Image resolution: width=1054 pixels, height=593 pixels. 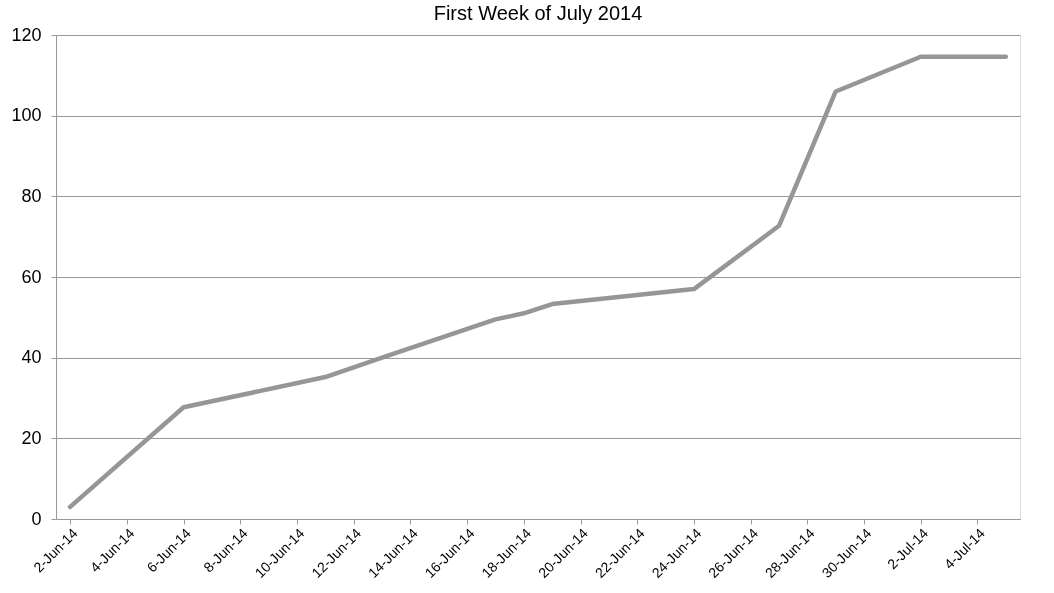 What do you see at coordinates (26, 34) in the screenshot?
I see `y-tick-label: 120` at bounding box center [26, 34].